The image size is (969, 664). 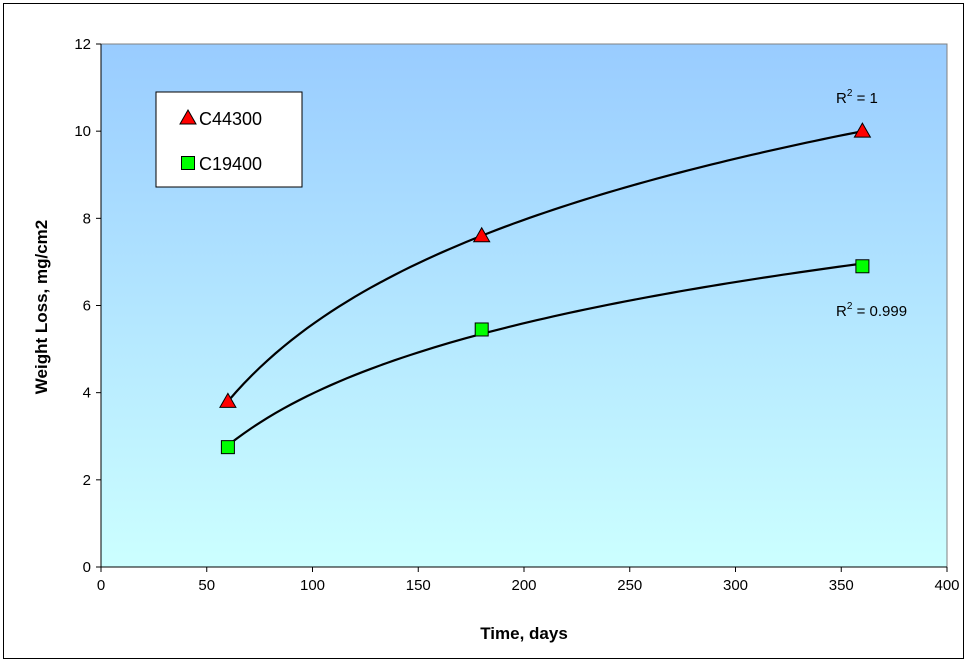 What do you see at coordinates (82, 44) in the screenshot?
I see `y-tick-label: 12` at bounding box center [82, 44].